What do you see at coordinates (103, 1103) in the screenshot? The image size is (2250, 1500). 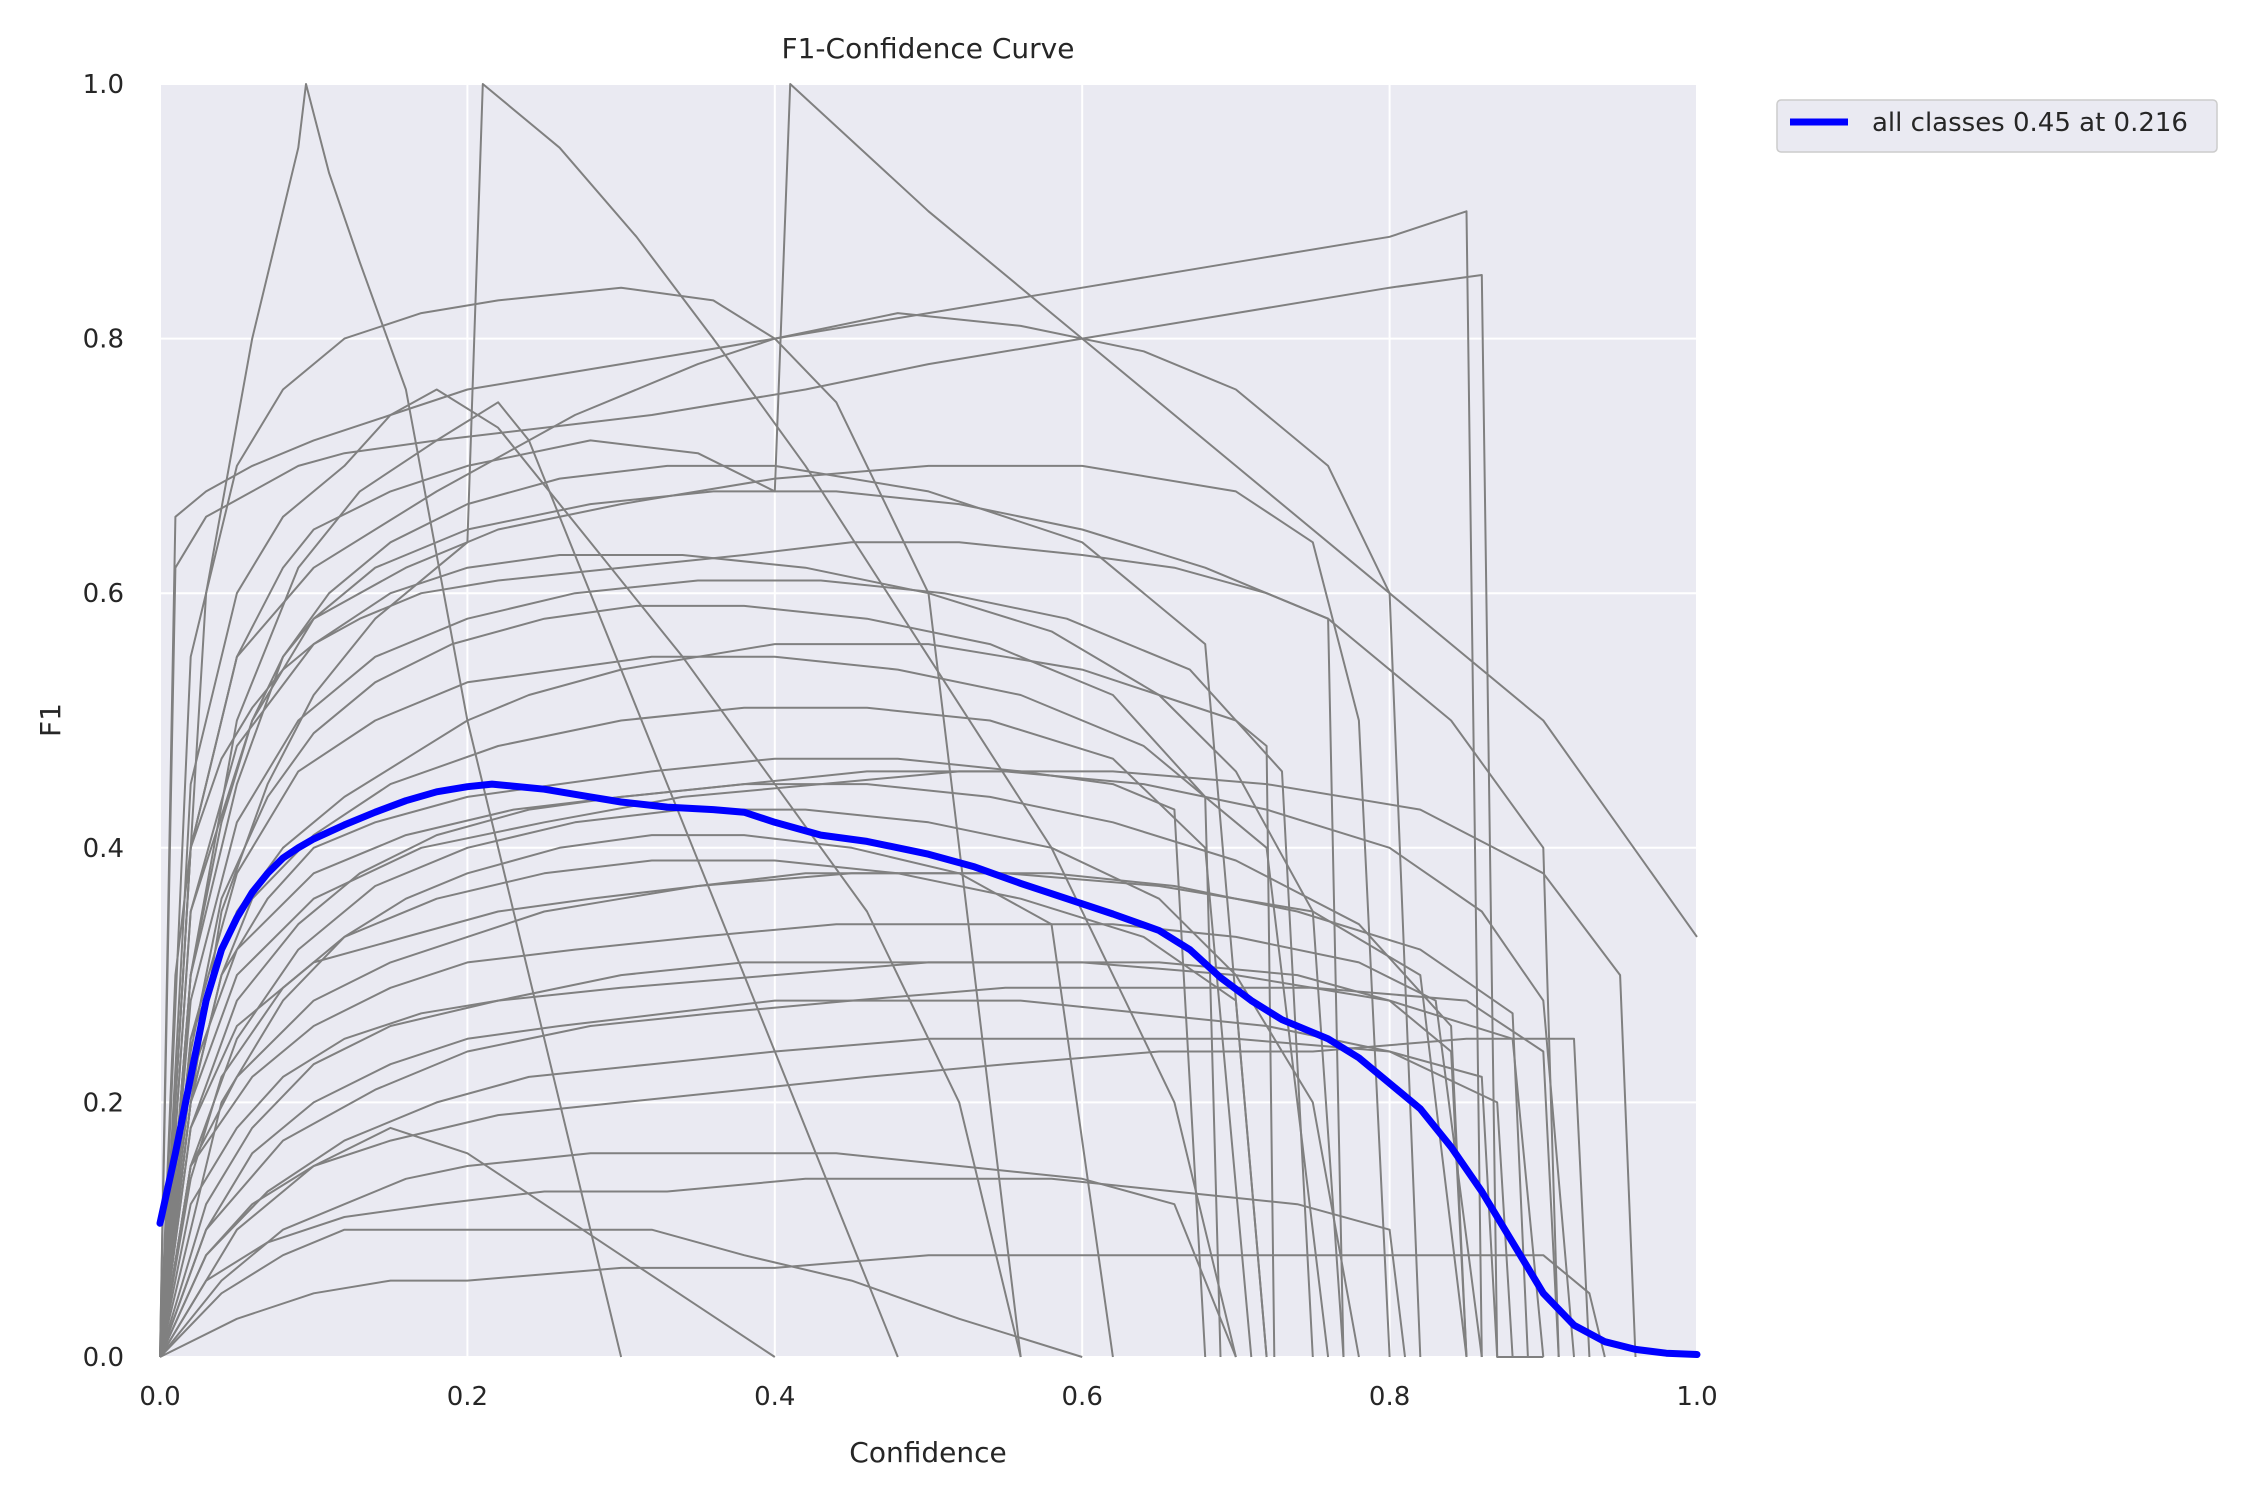 I see `y-tick-label-1: 0.2` at bounding box center [103, 1103].